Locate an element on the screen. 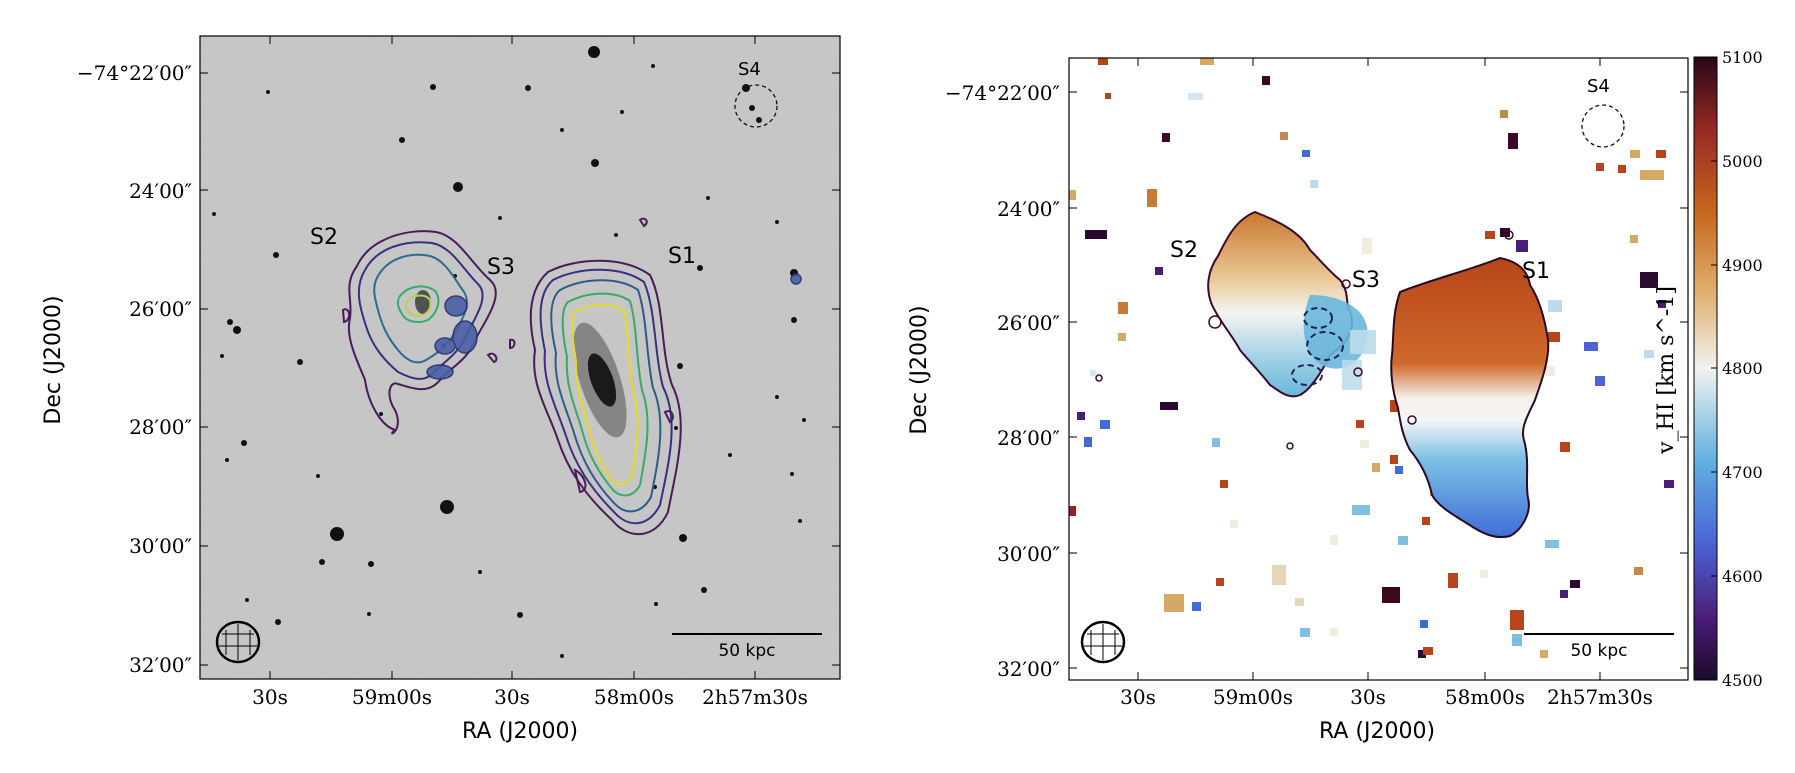 The height and width of the screenshot is (773, 1795). right-ytick-label: −74°22′00″ is located at coordinates (1002, 93).